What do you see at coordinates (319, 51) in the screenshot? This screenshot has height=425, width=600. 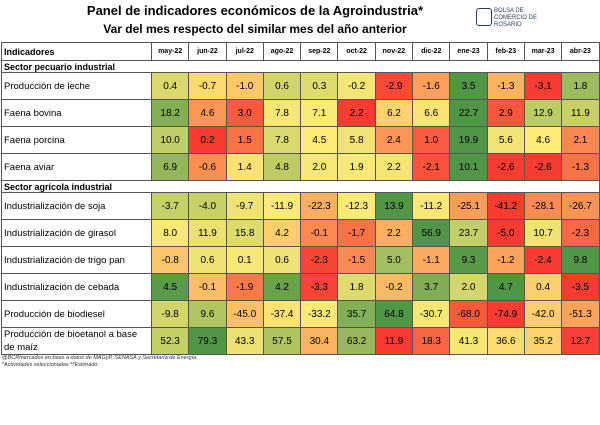 I see `column-header: sep-22` at bounding box center [319, 51].